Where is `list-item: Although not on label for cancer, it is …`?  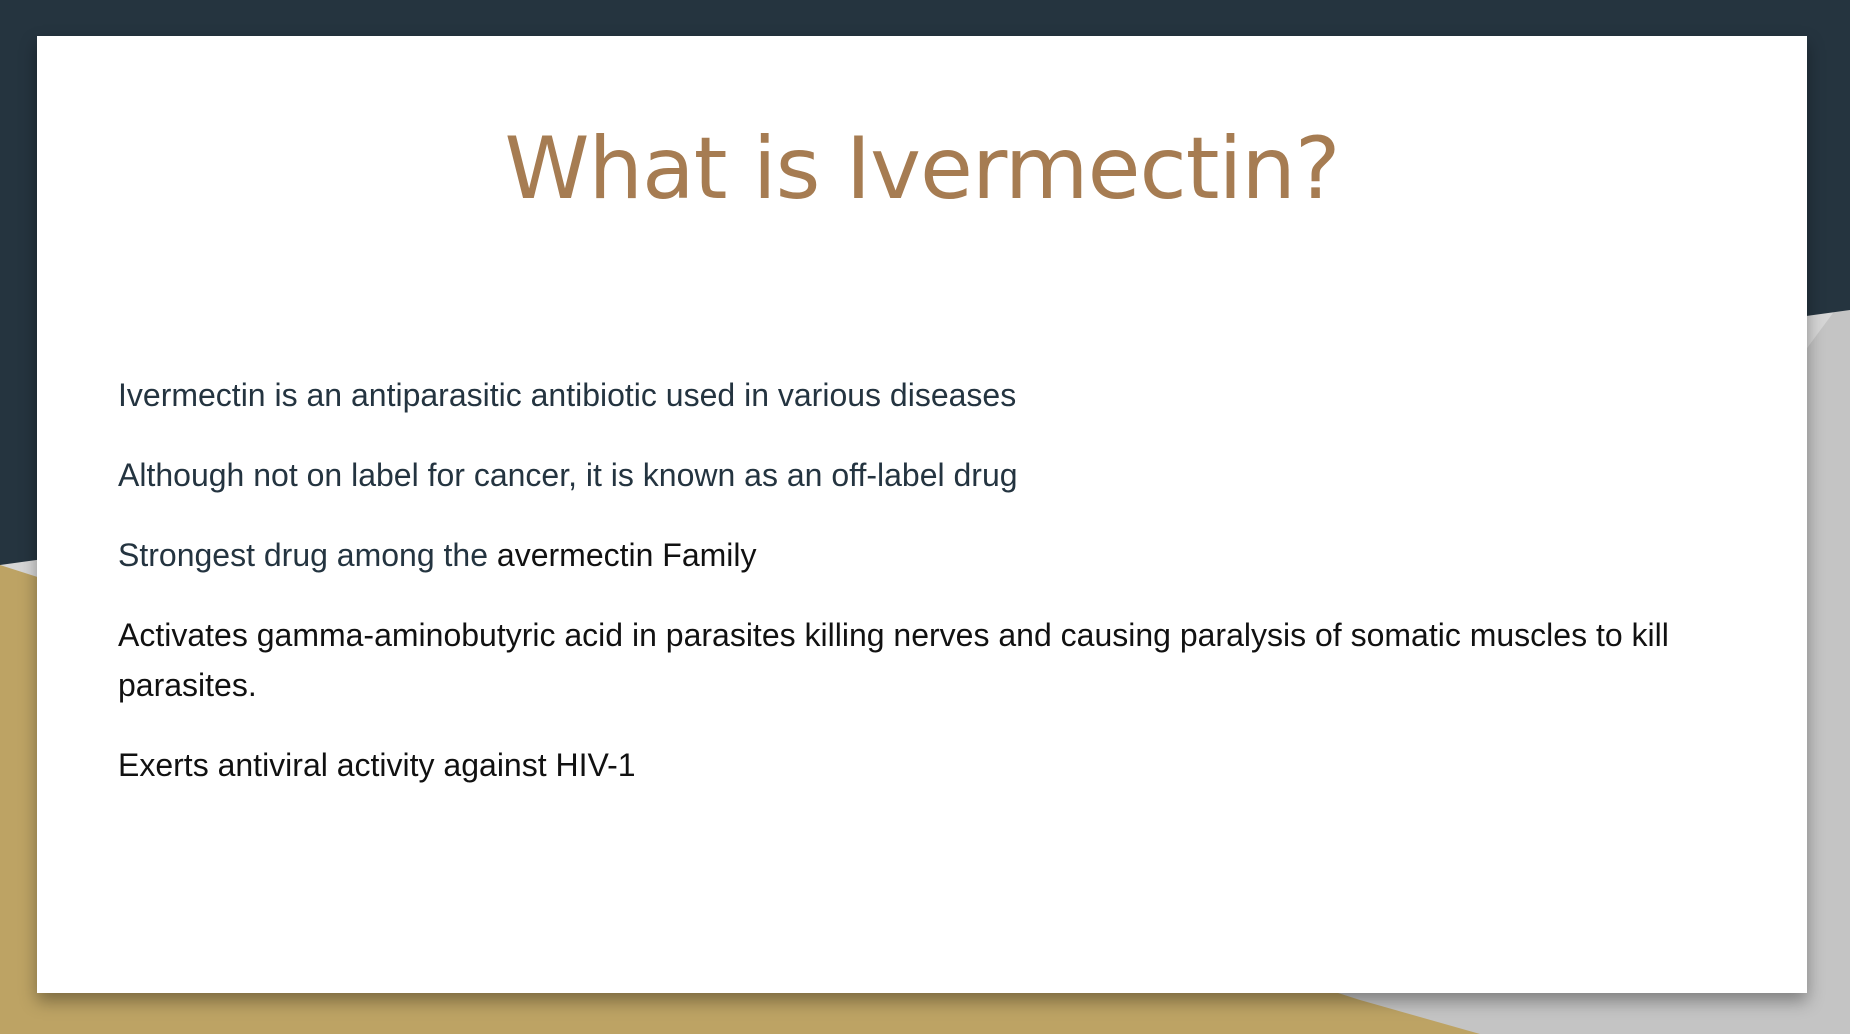 list-item: Although not on label for cancer, it is … is located at coordinates (568, 475).